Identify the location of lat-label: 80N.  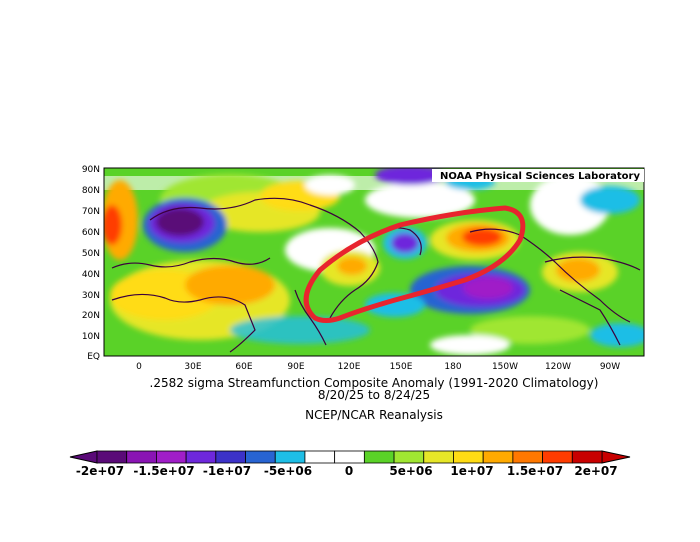
(91, 191).